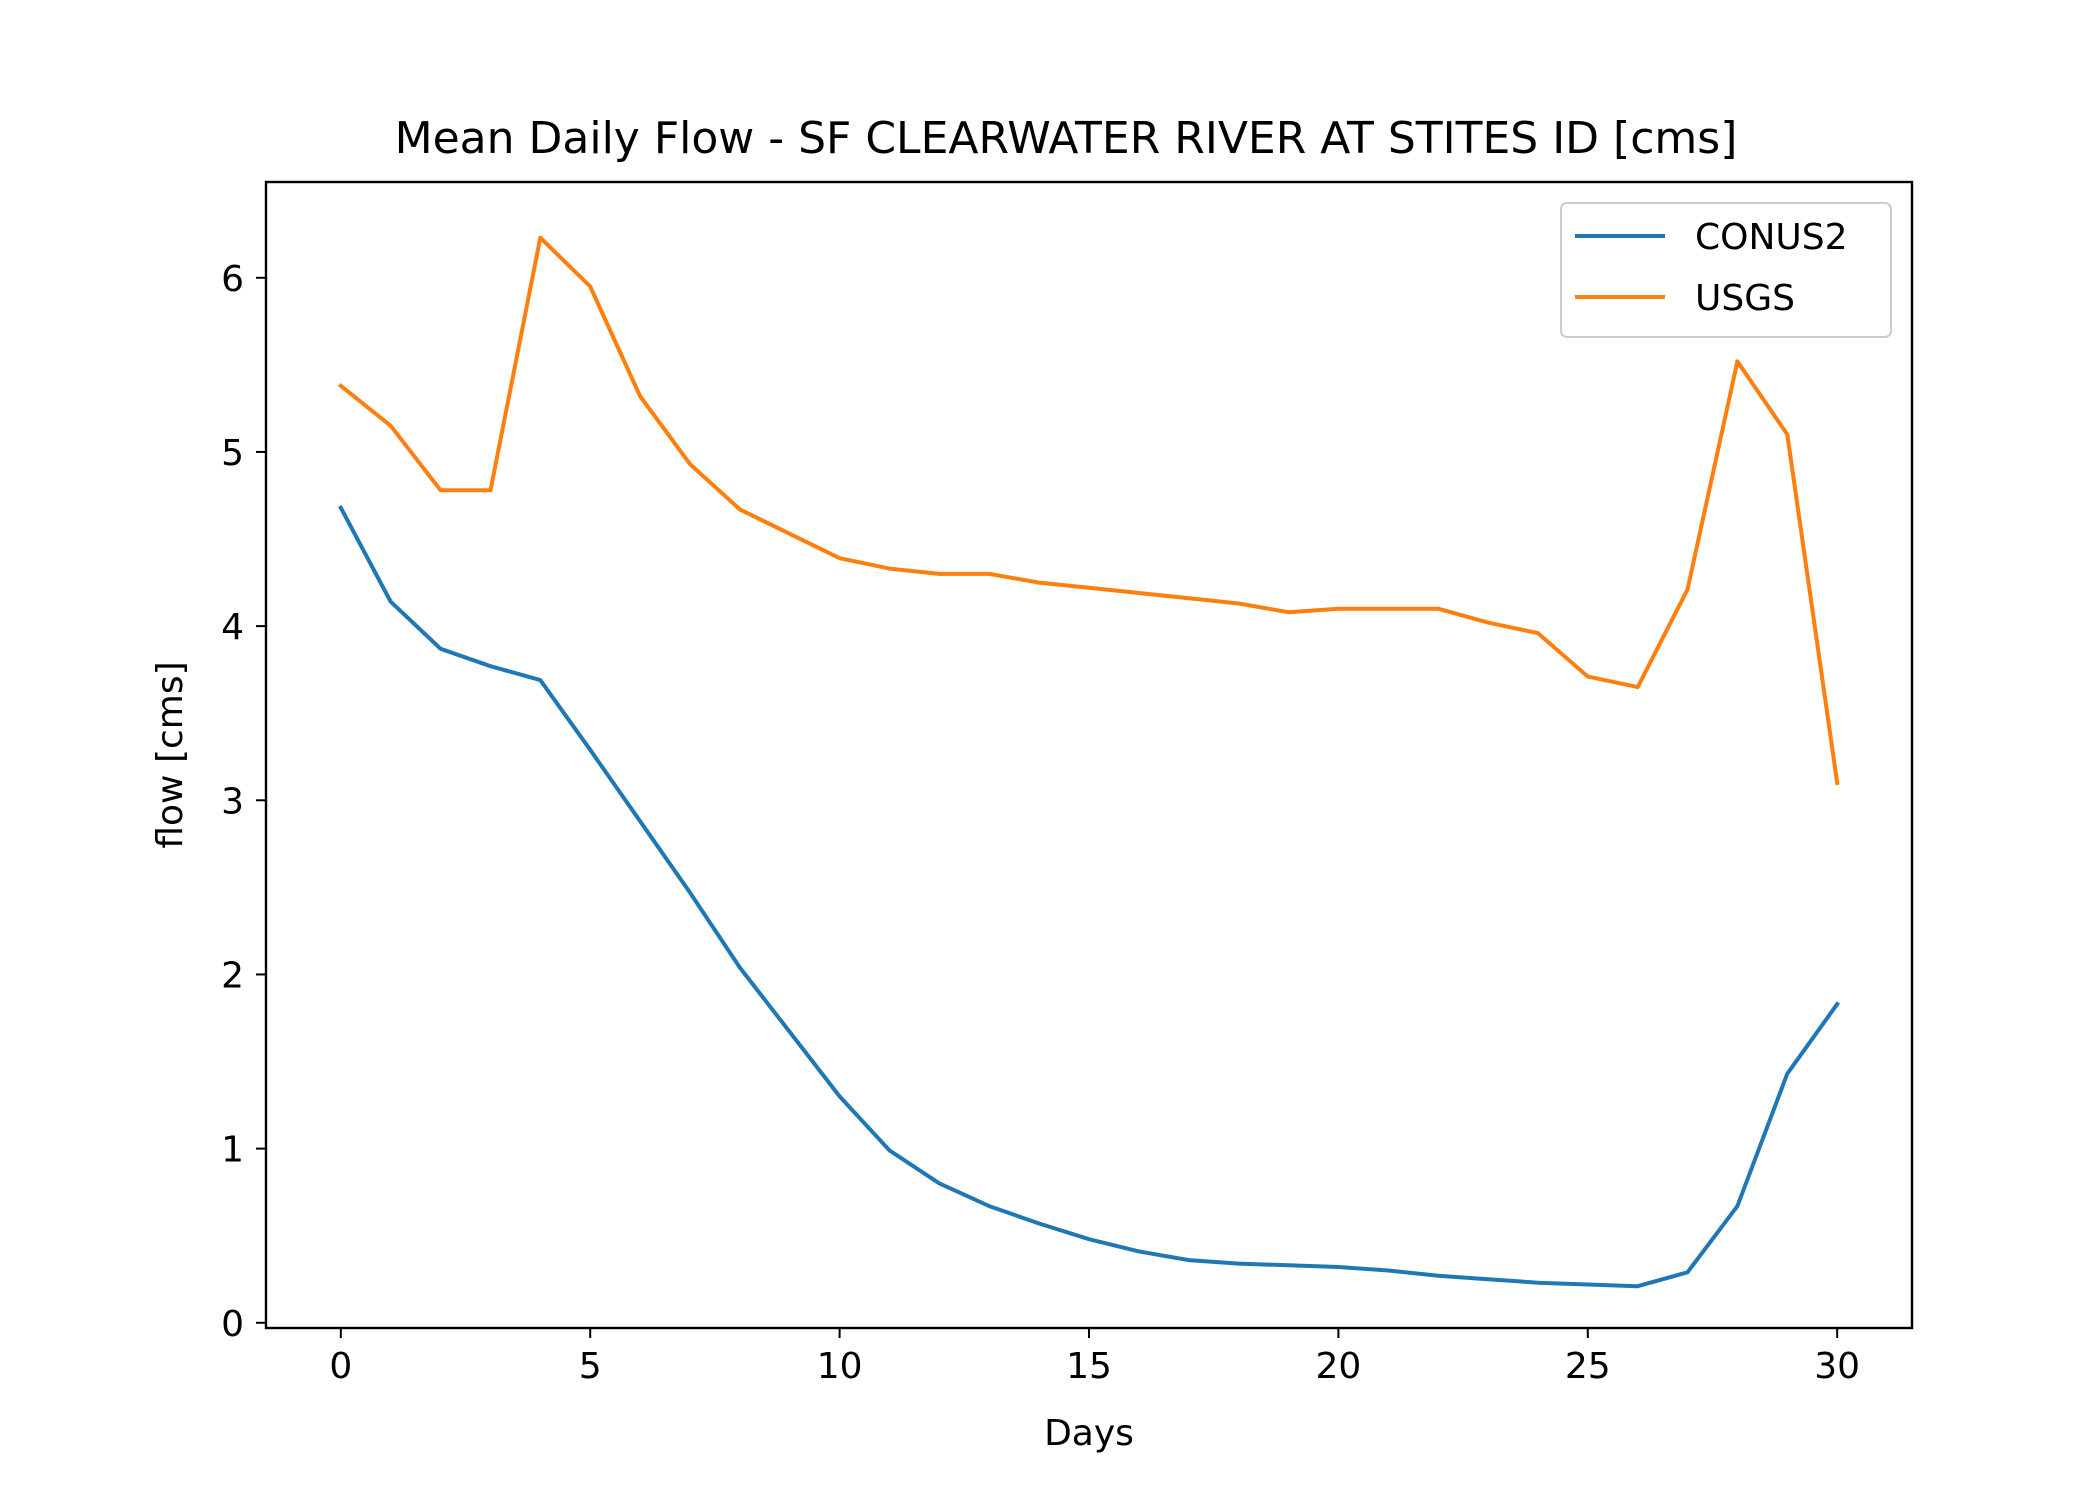  I want to click on legend: CONUS2 USGS, so click(1726, 270).